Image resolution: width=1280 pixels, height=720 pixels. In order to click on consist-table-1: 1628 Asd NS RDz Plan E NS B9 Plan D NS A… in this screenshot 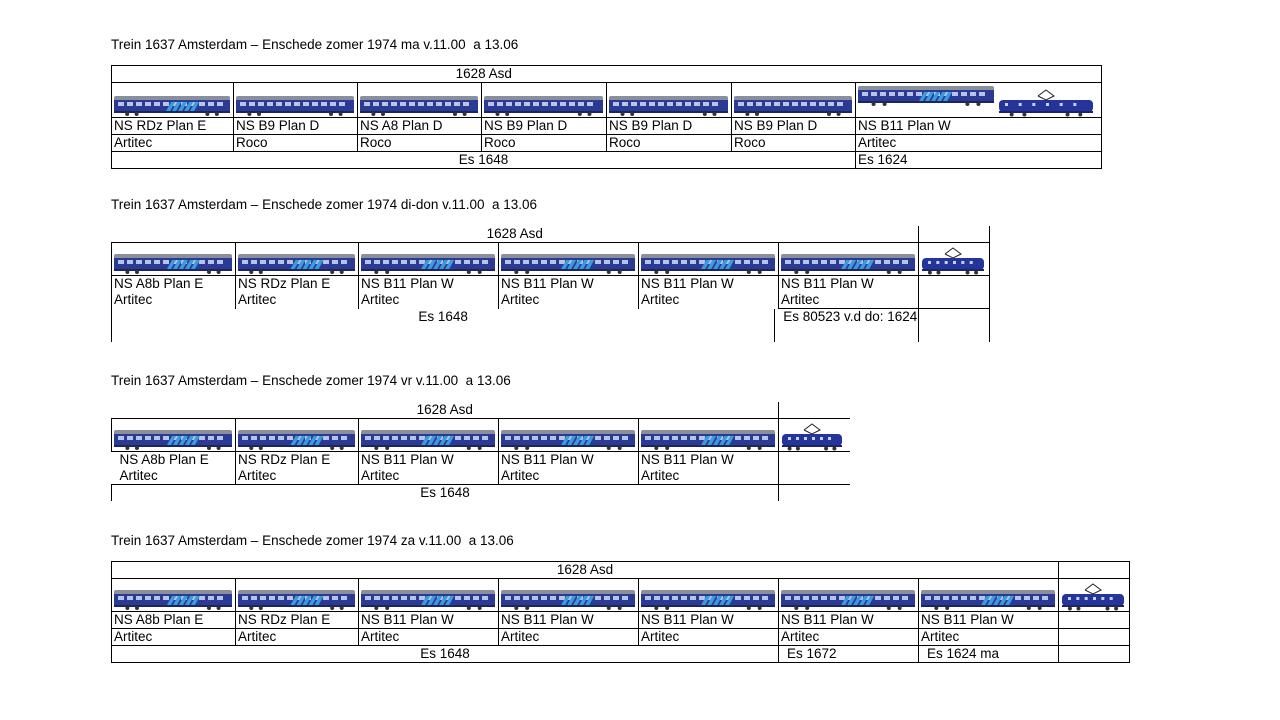, I will do `click(606, 117)`.